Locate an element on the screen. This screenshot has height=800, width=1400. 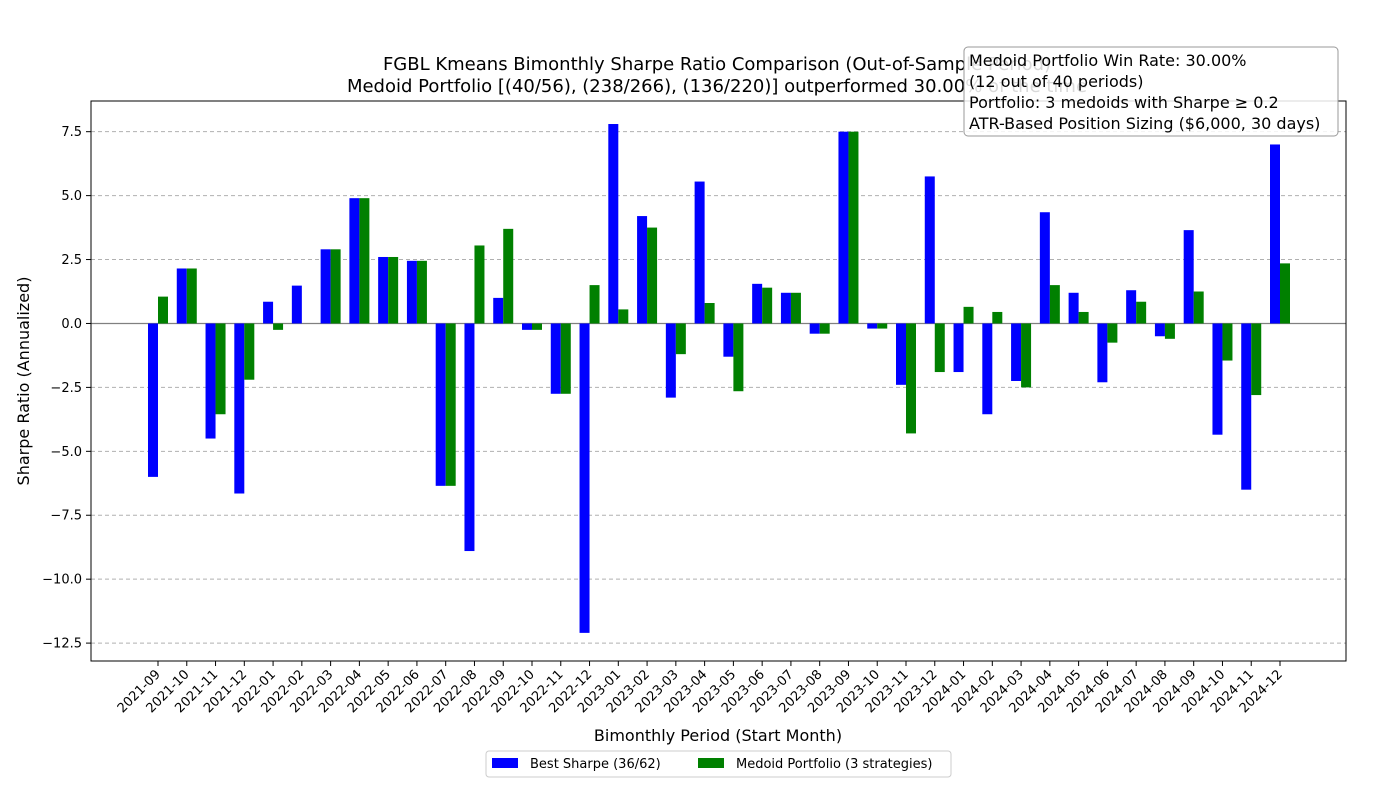
legend-swatch-medoid is located at coordinates (711, 763).